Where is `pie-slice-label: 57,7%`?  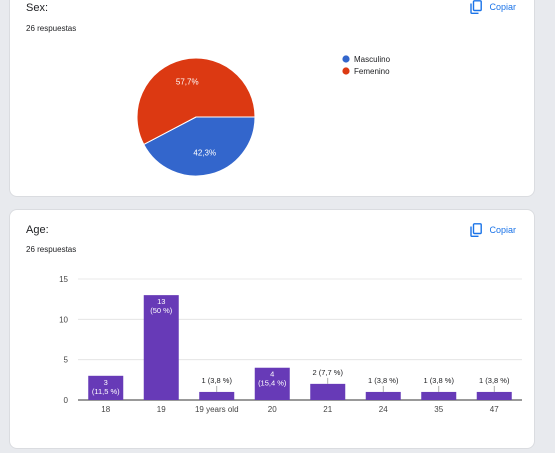
pie-slice-label: 57,7% is located at coordinates (187, 81).